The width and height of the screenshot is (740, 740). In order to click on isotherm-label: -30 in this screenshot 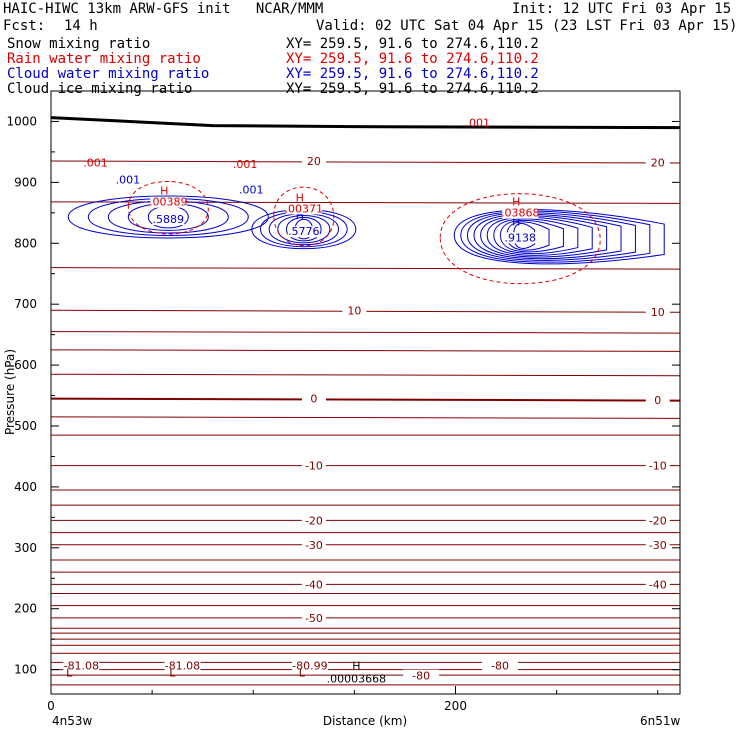, I will do `click(314, 545)`.